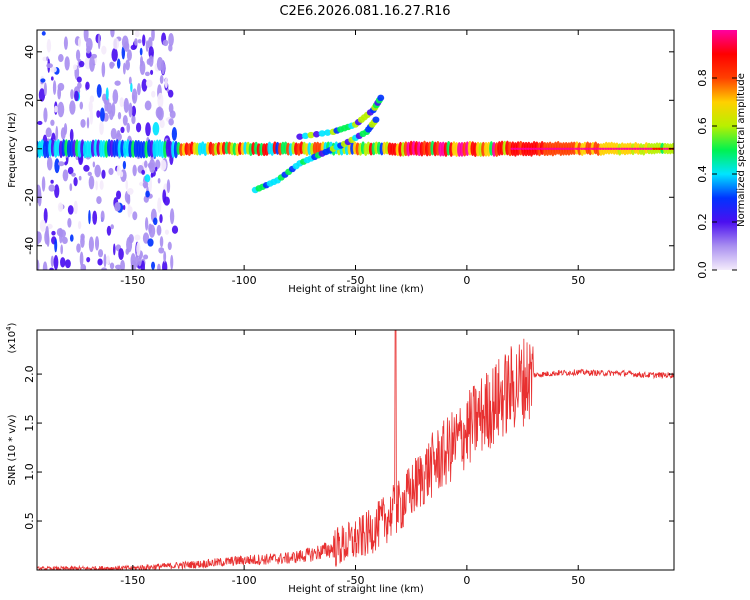 Image resolution: width=750 pixels, height=600 pixels. Describe the element at coordinates (716, 174) in the screenshot. I see `colorbar-ticks: 0.0 0.2 0.4 0.6 0.8` at that location.